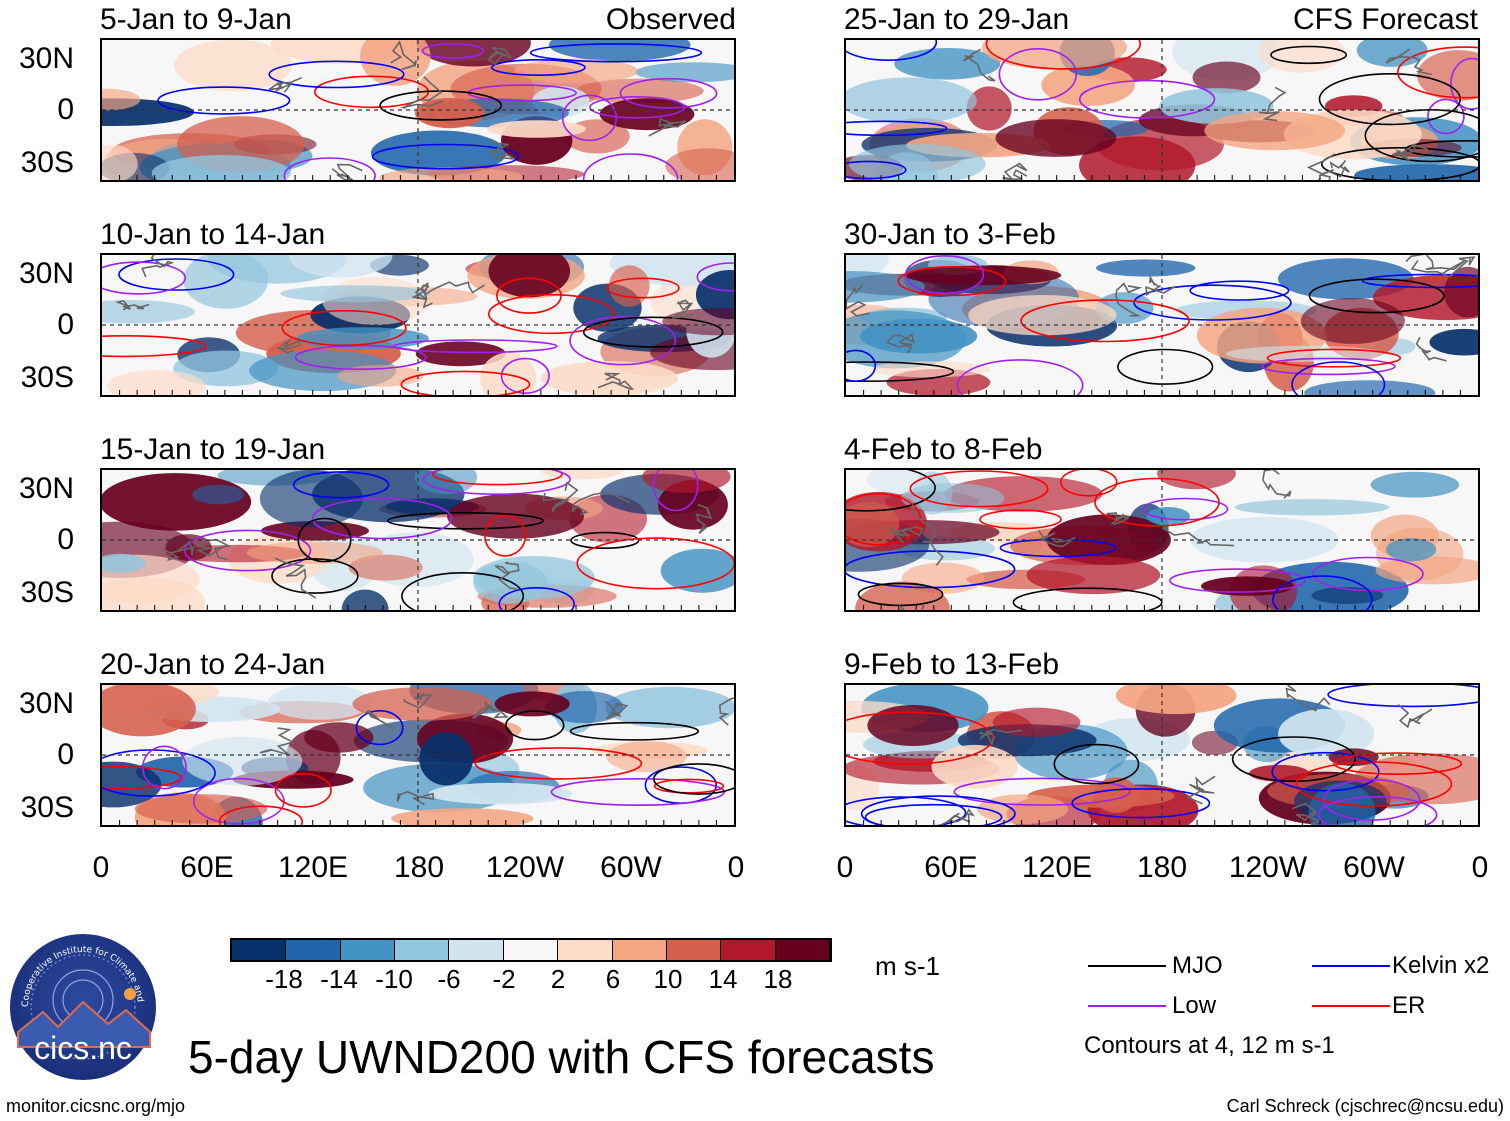  What do you see at coordinates (213, 664) in the screenshot?
I see `panel-date: 20-Jan to 24-Jan` at bounding box center [213, 664].